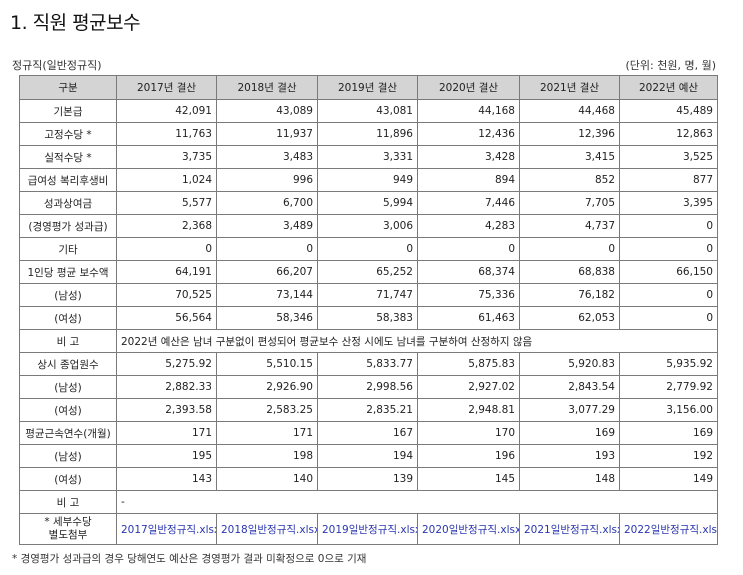  Describe the element at coordinates (68, 433) in the screenshot. I see `row-label: 평균근속연수(개월)` at that location.